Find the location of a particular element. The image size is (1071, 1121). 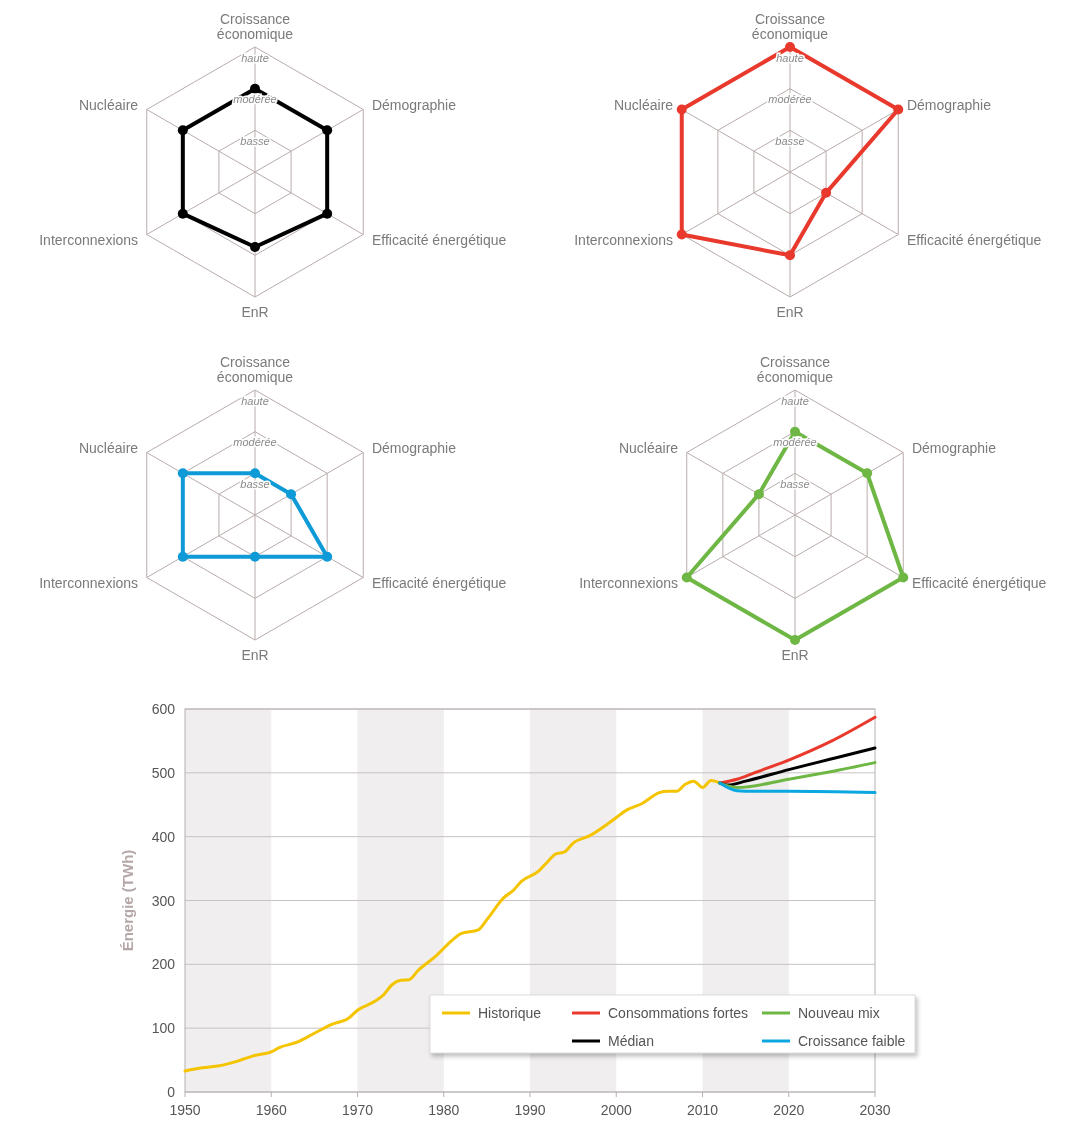

x-tick-label: 2000 is located at coordinates (616, 1110).